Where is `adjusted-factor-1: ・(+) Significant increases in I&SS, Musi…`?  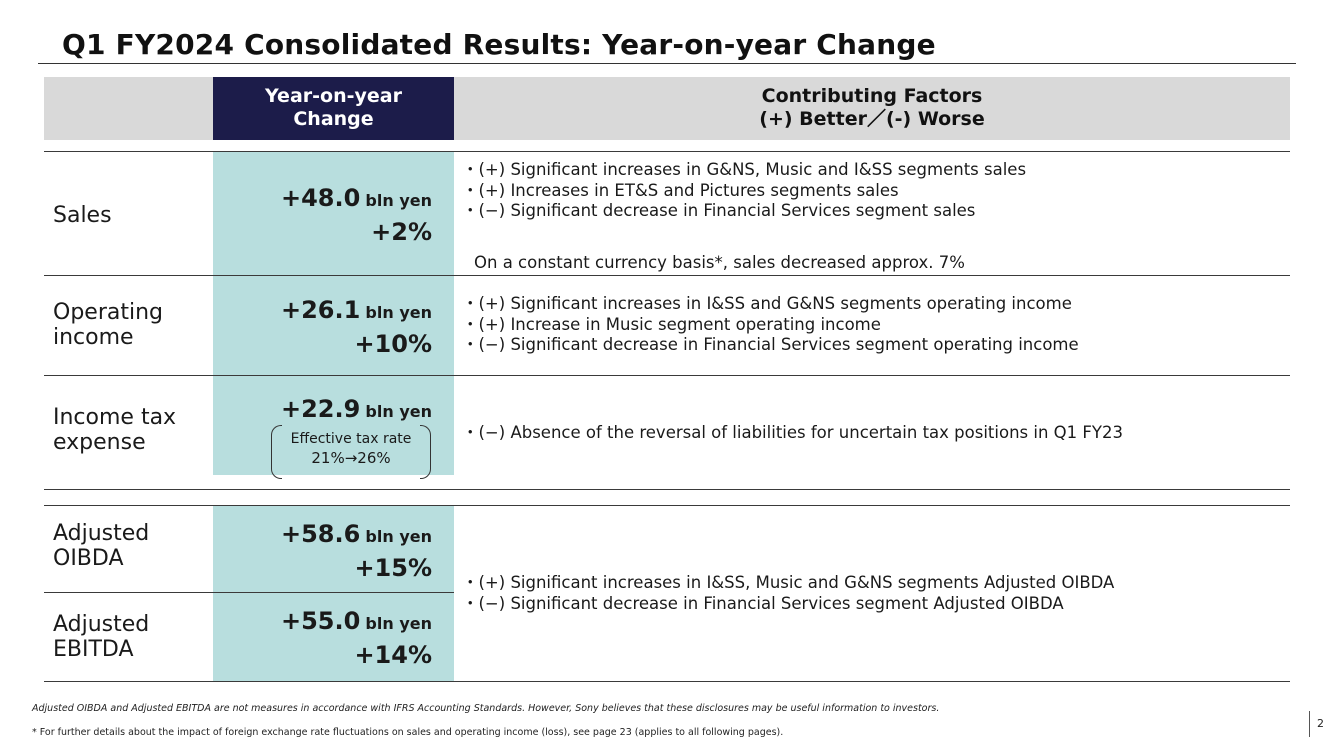
adjusted-factor-1: ・(+) Significant increases in I&SS, Musi… is located at coordinates (788, 582).